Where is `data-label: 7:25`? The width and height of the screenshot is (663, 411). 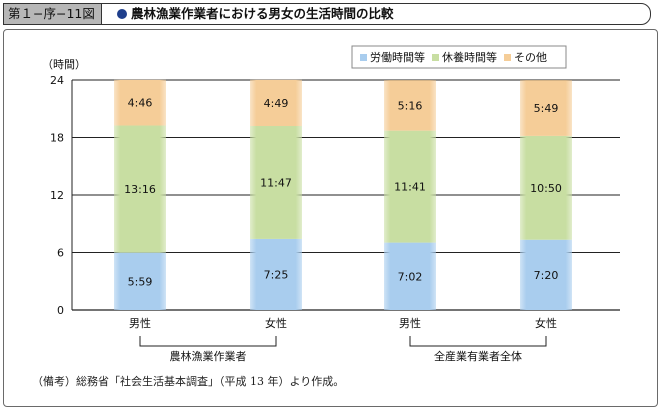 data-label: 7:25 is located at coordinates (276, 274).